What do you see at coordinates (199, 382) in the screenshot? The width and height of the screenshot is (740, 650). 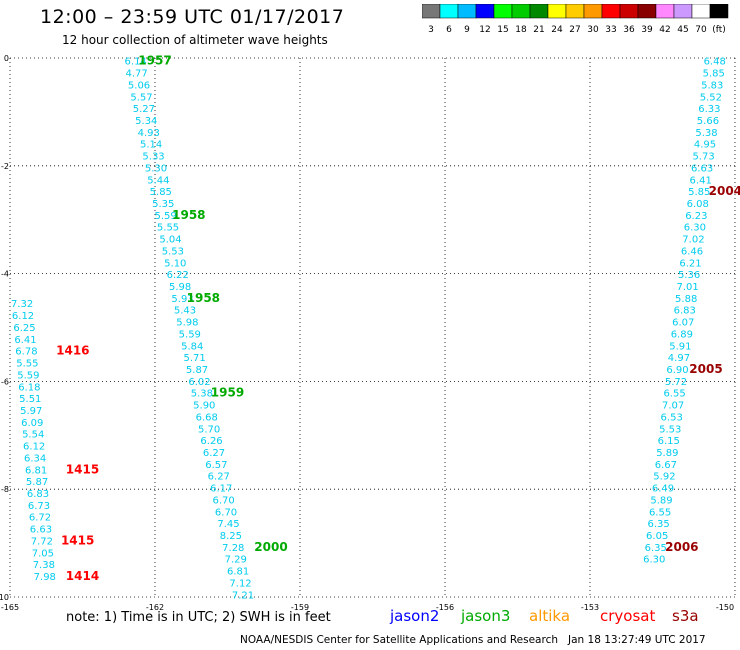 I see `wave-height-value: 6.02` at bounding box center [199, 382].